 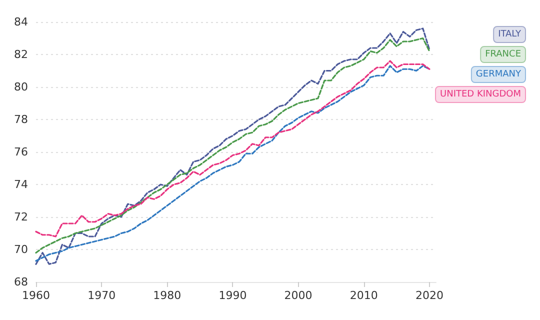 What do you see at coordinates (21, 22) in the screenshot?
I see `y-tick-label: 84` at bounding box center [21, 22].